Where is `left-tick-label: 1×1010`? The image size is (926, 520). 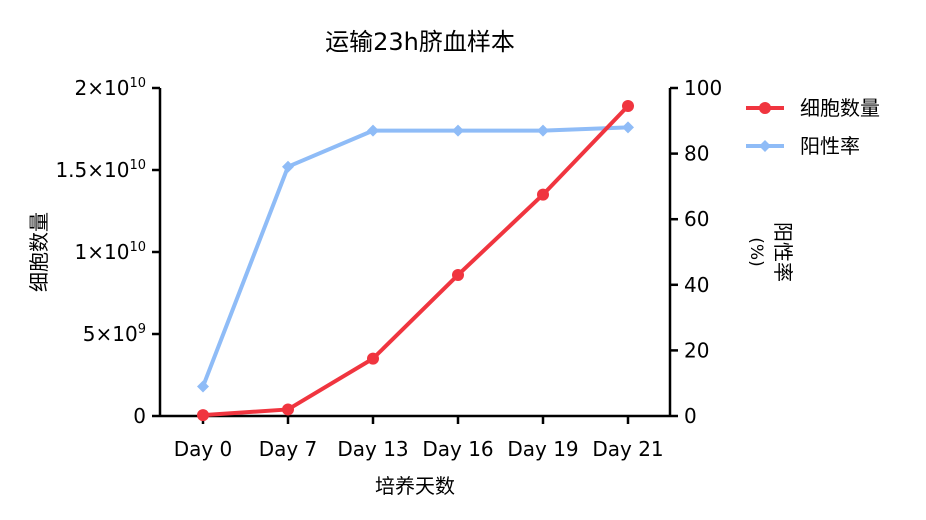 left-tick-label: 1×1010 is located at coordinates (110, 252).